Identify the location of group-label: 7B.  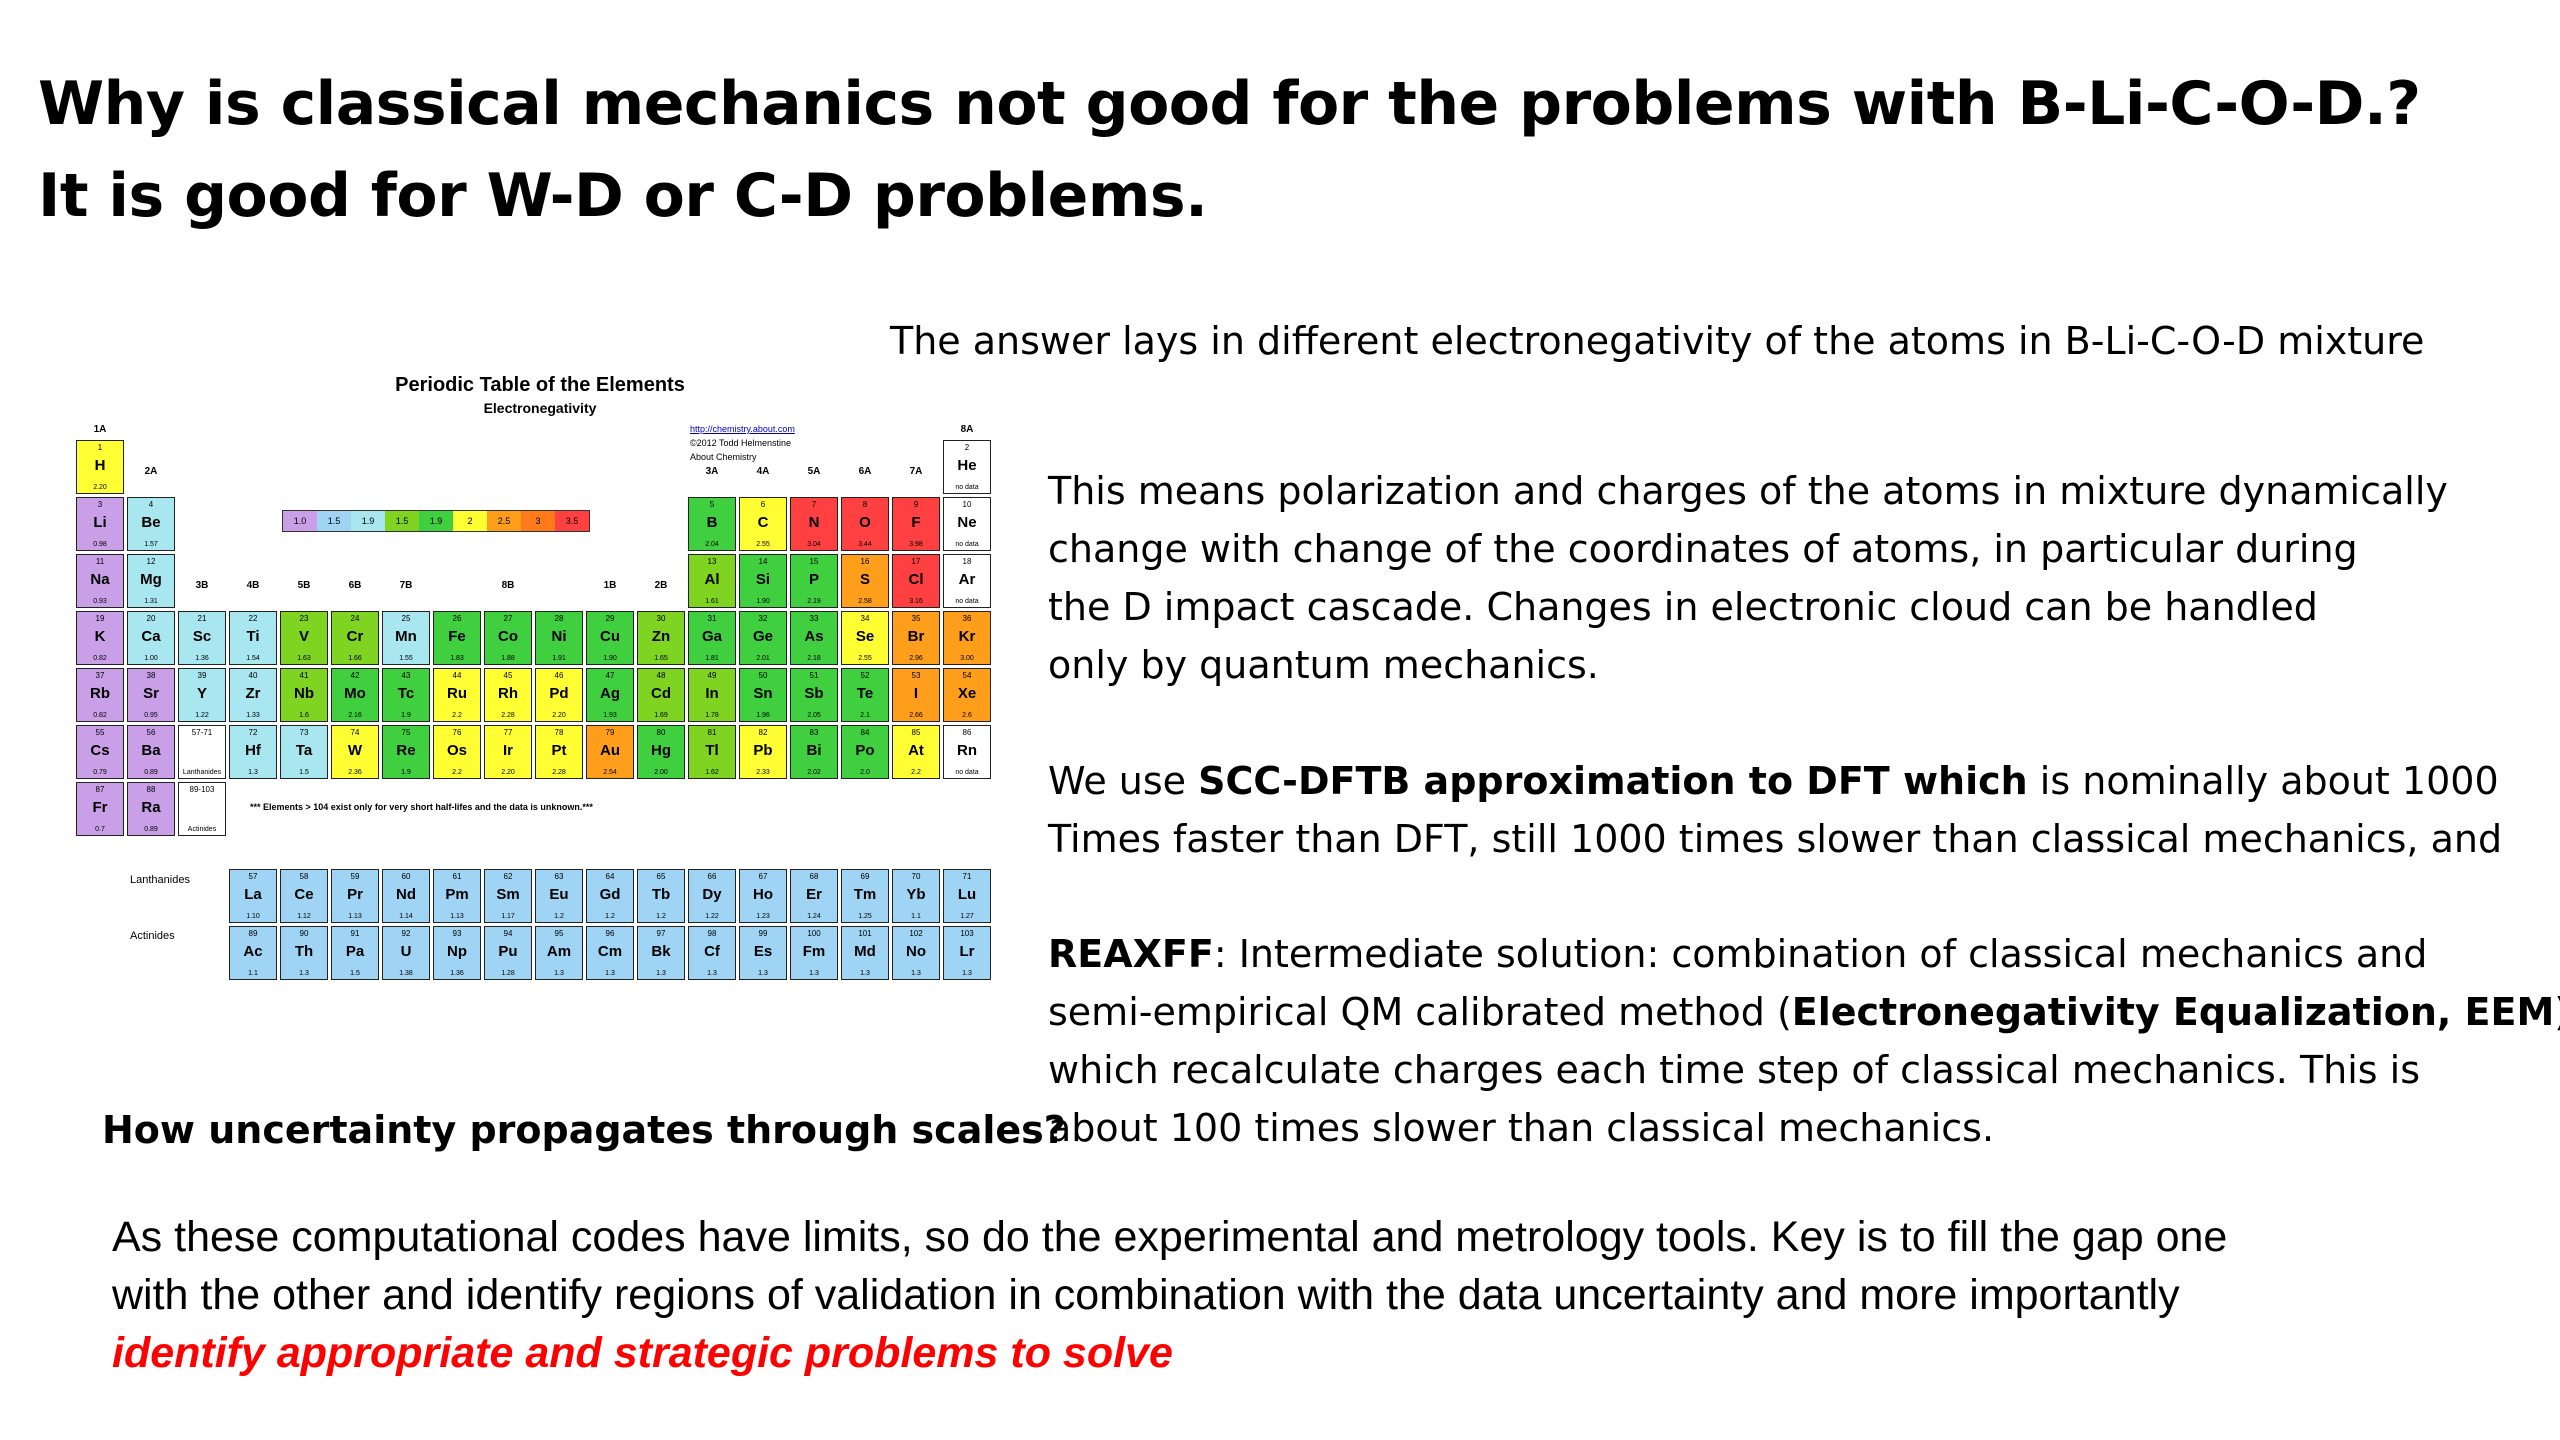
(406, 585).